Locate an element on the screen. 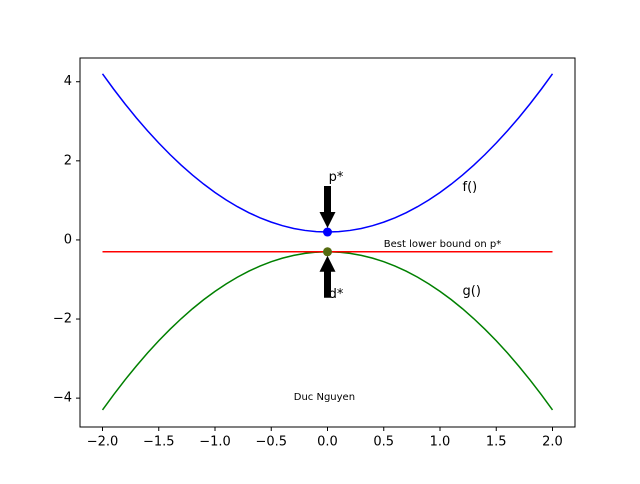 The width and height of the screenshot is (640, 484). x-tick-label: −0.5 is located at coordinates (271, 442).